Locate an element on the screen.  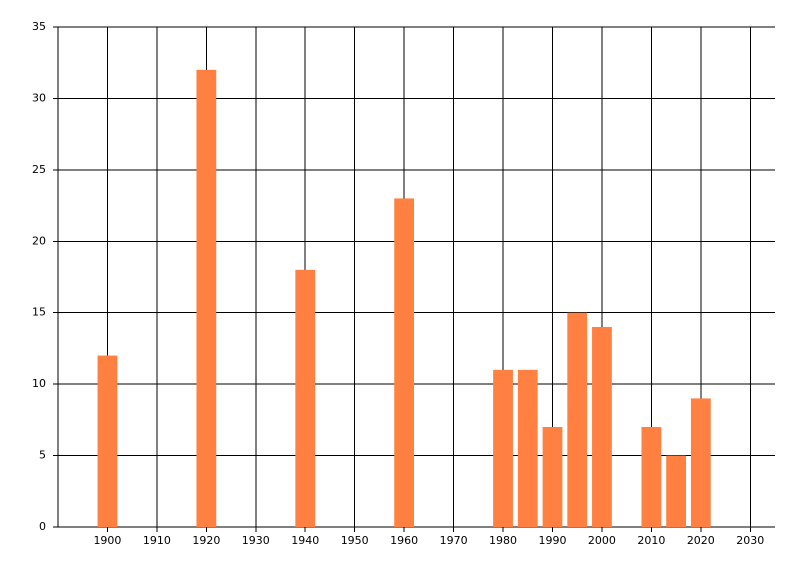
y-tick-label: 25 is located at coordinates (39, 169).